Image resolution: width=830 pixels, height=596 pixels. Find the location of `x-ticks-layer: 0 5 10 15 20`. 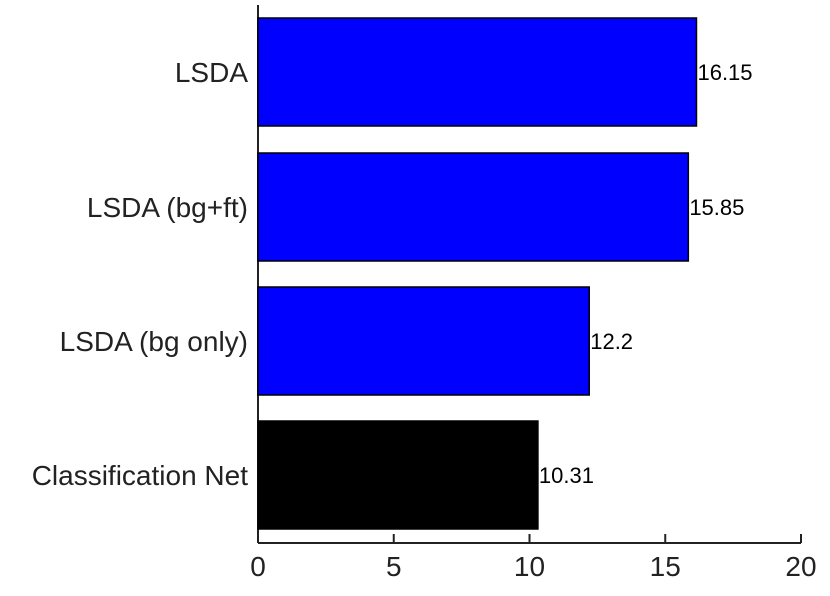

x-ticks-layer: 0 5 10 15 20 is located at coordinates (533, 558).